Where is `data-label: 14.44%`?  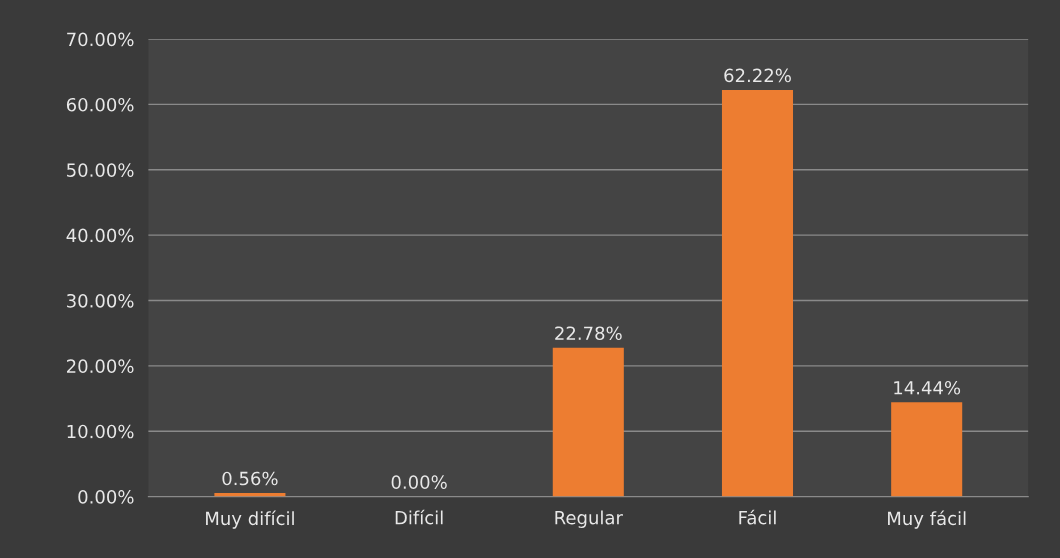
data-label: 14.44% is located at coordinates (927, 387).